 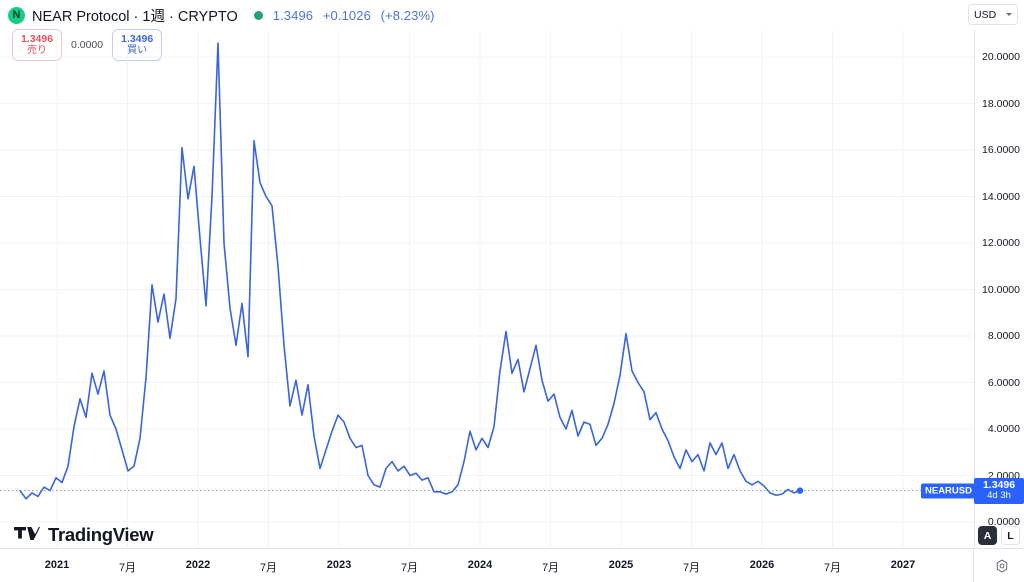 I want to click on sell-price: 1.3496, so click(x=37, y=38).